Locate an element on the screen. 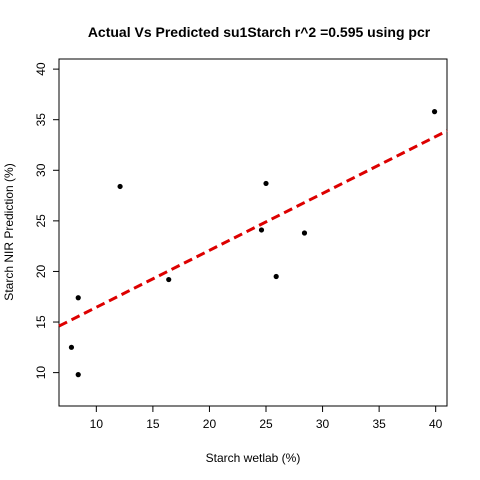 The height and width of the screenshot is (480, 480). y-tick-label: 30 is located at coordinates (41, 170).